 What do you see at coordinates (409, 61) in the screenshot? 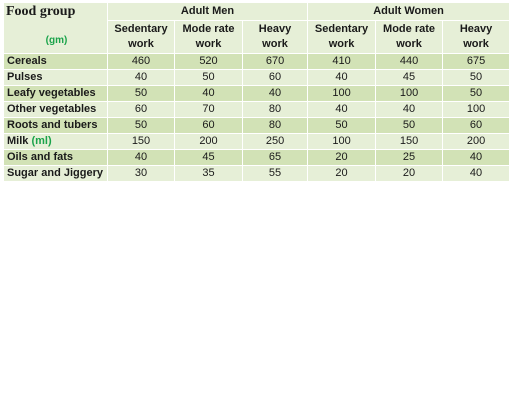
I see `table-cell: 440` at bounding box center [409, 61].